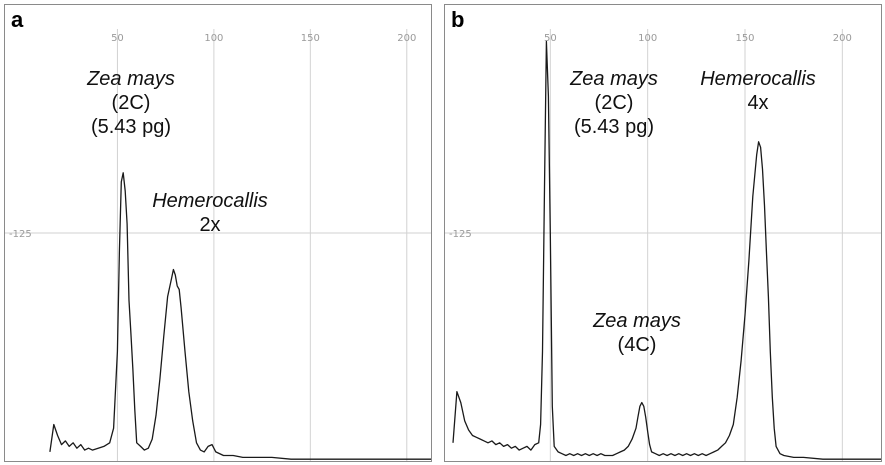 The image size is (885, 465). What do you see at coordinates (614, 79) in the screenshot?
I see `annotation-b-zea-name: Zea mays` at bounding box center [614, 79].